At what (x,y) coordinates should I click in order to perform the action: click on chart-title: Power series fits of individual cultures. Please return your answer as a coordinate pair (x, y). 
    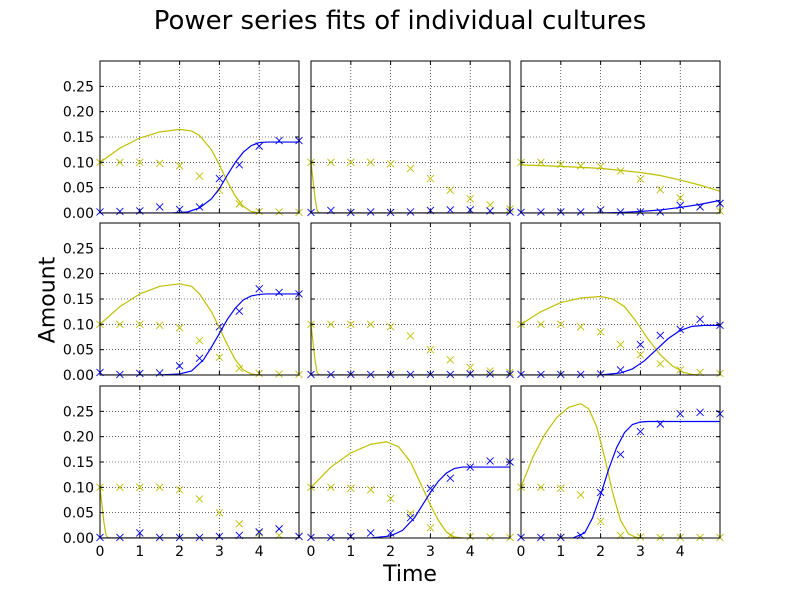
    Looking at the image, I should click on (400, 21).